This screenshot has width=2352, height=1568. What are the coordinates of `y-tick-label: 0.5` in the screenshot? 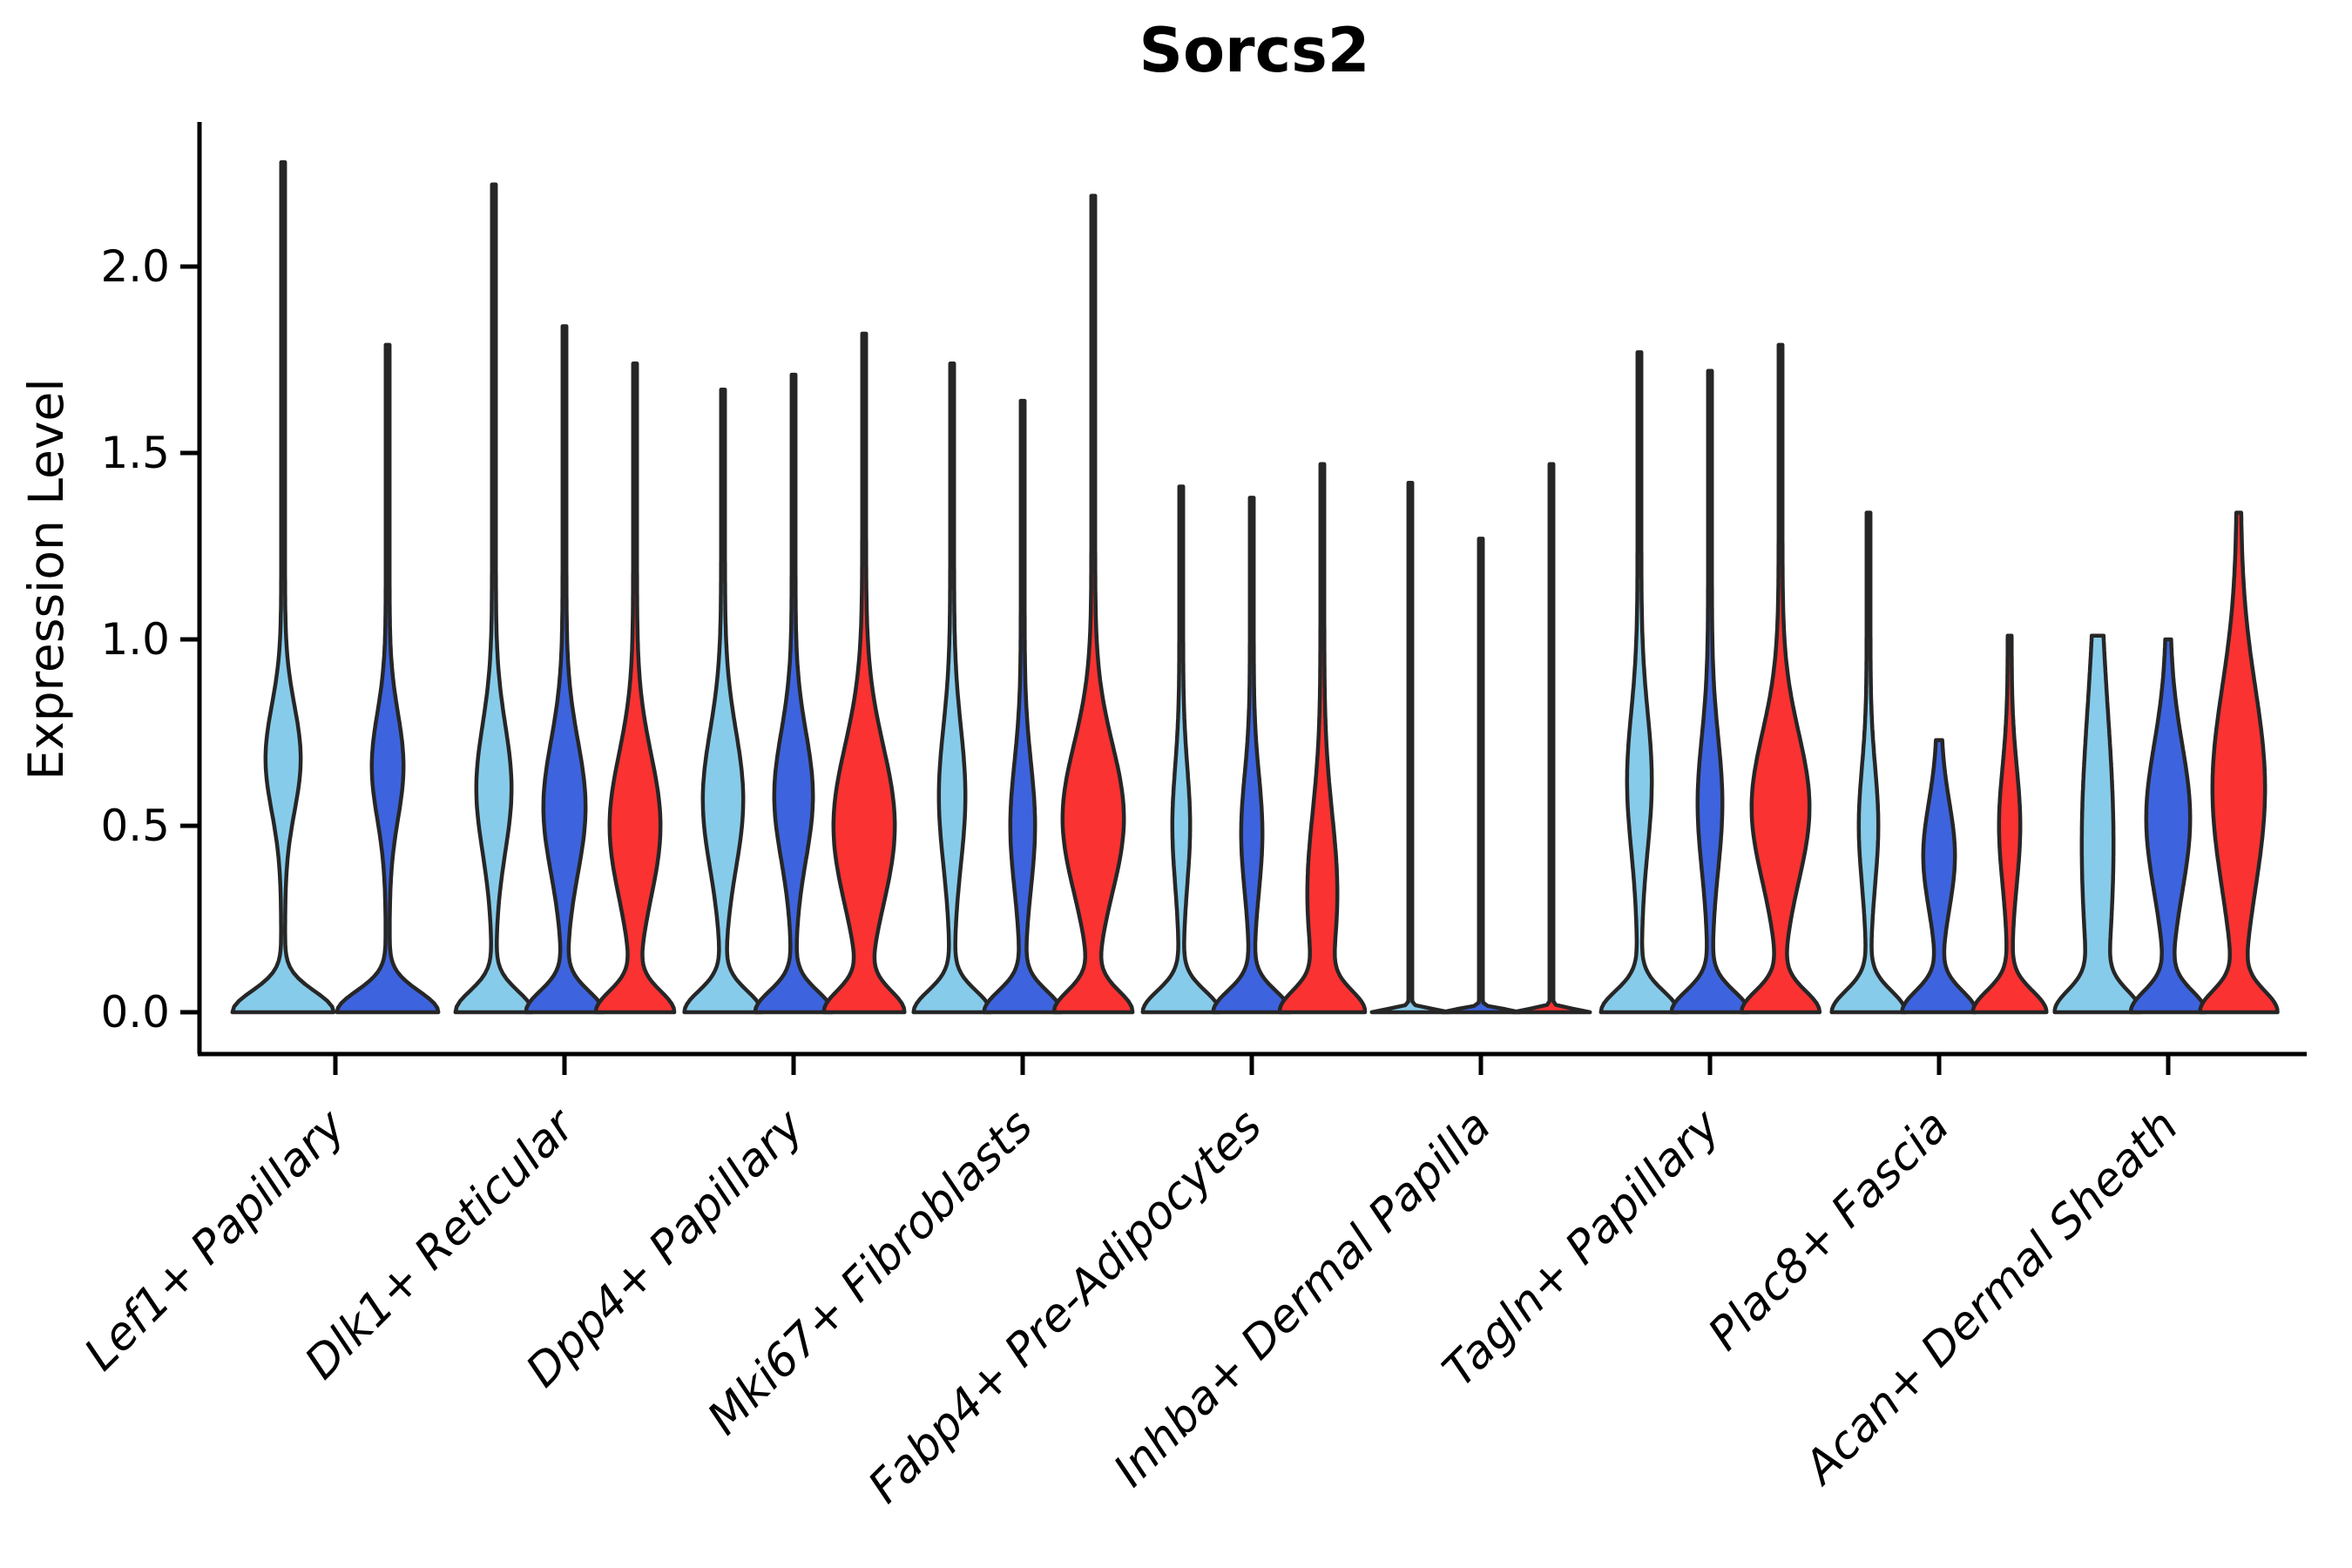 It's located at (135, 826).